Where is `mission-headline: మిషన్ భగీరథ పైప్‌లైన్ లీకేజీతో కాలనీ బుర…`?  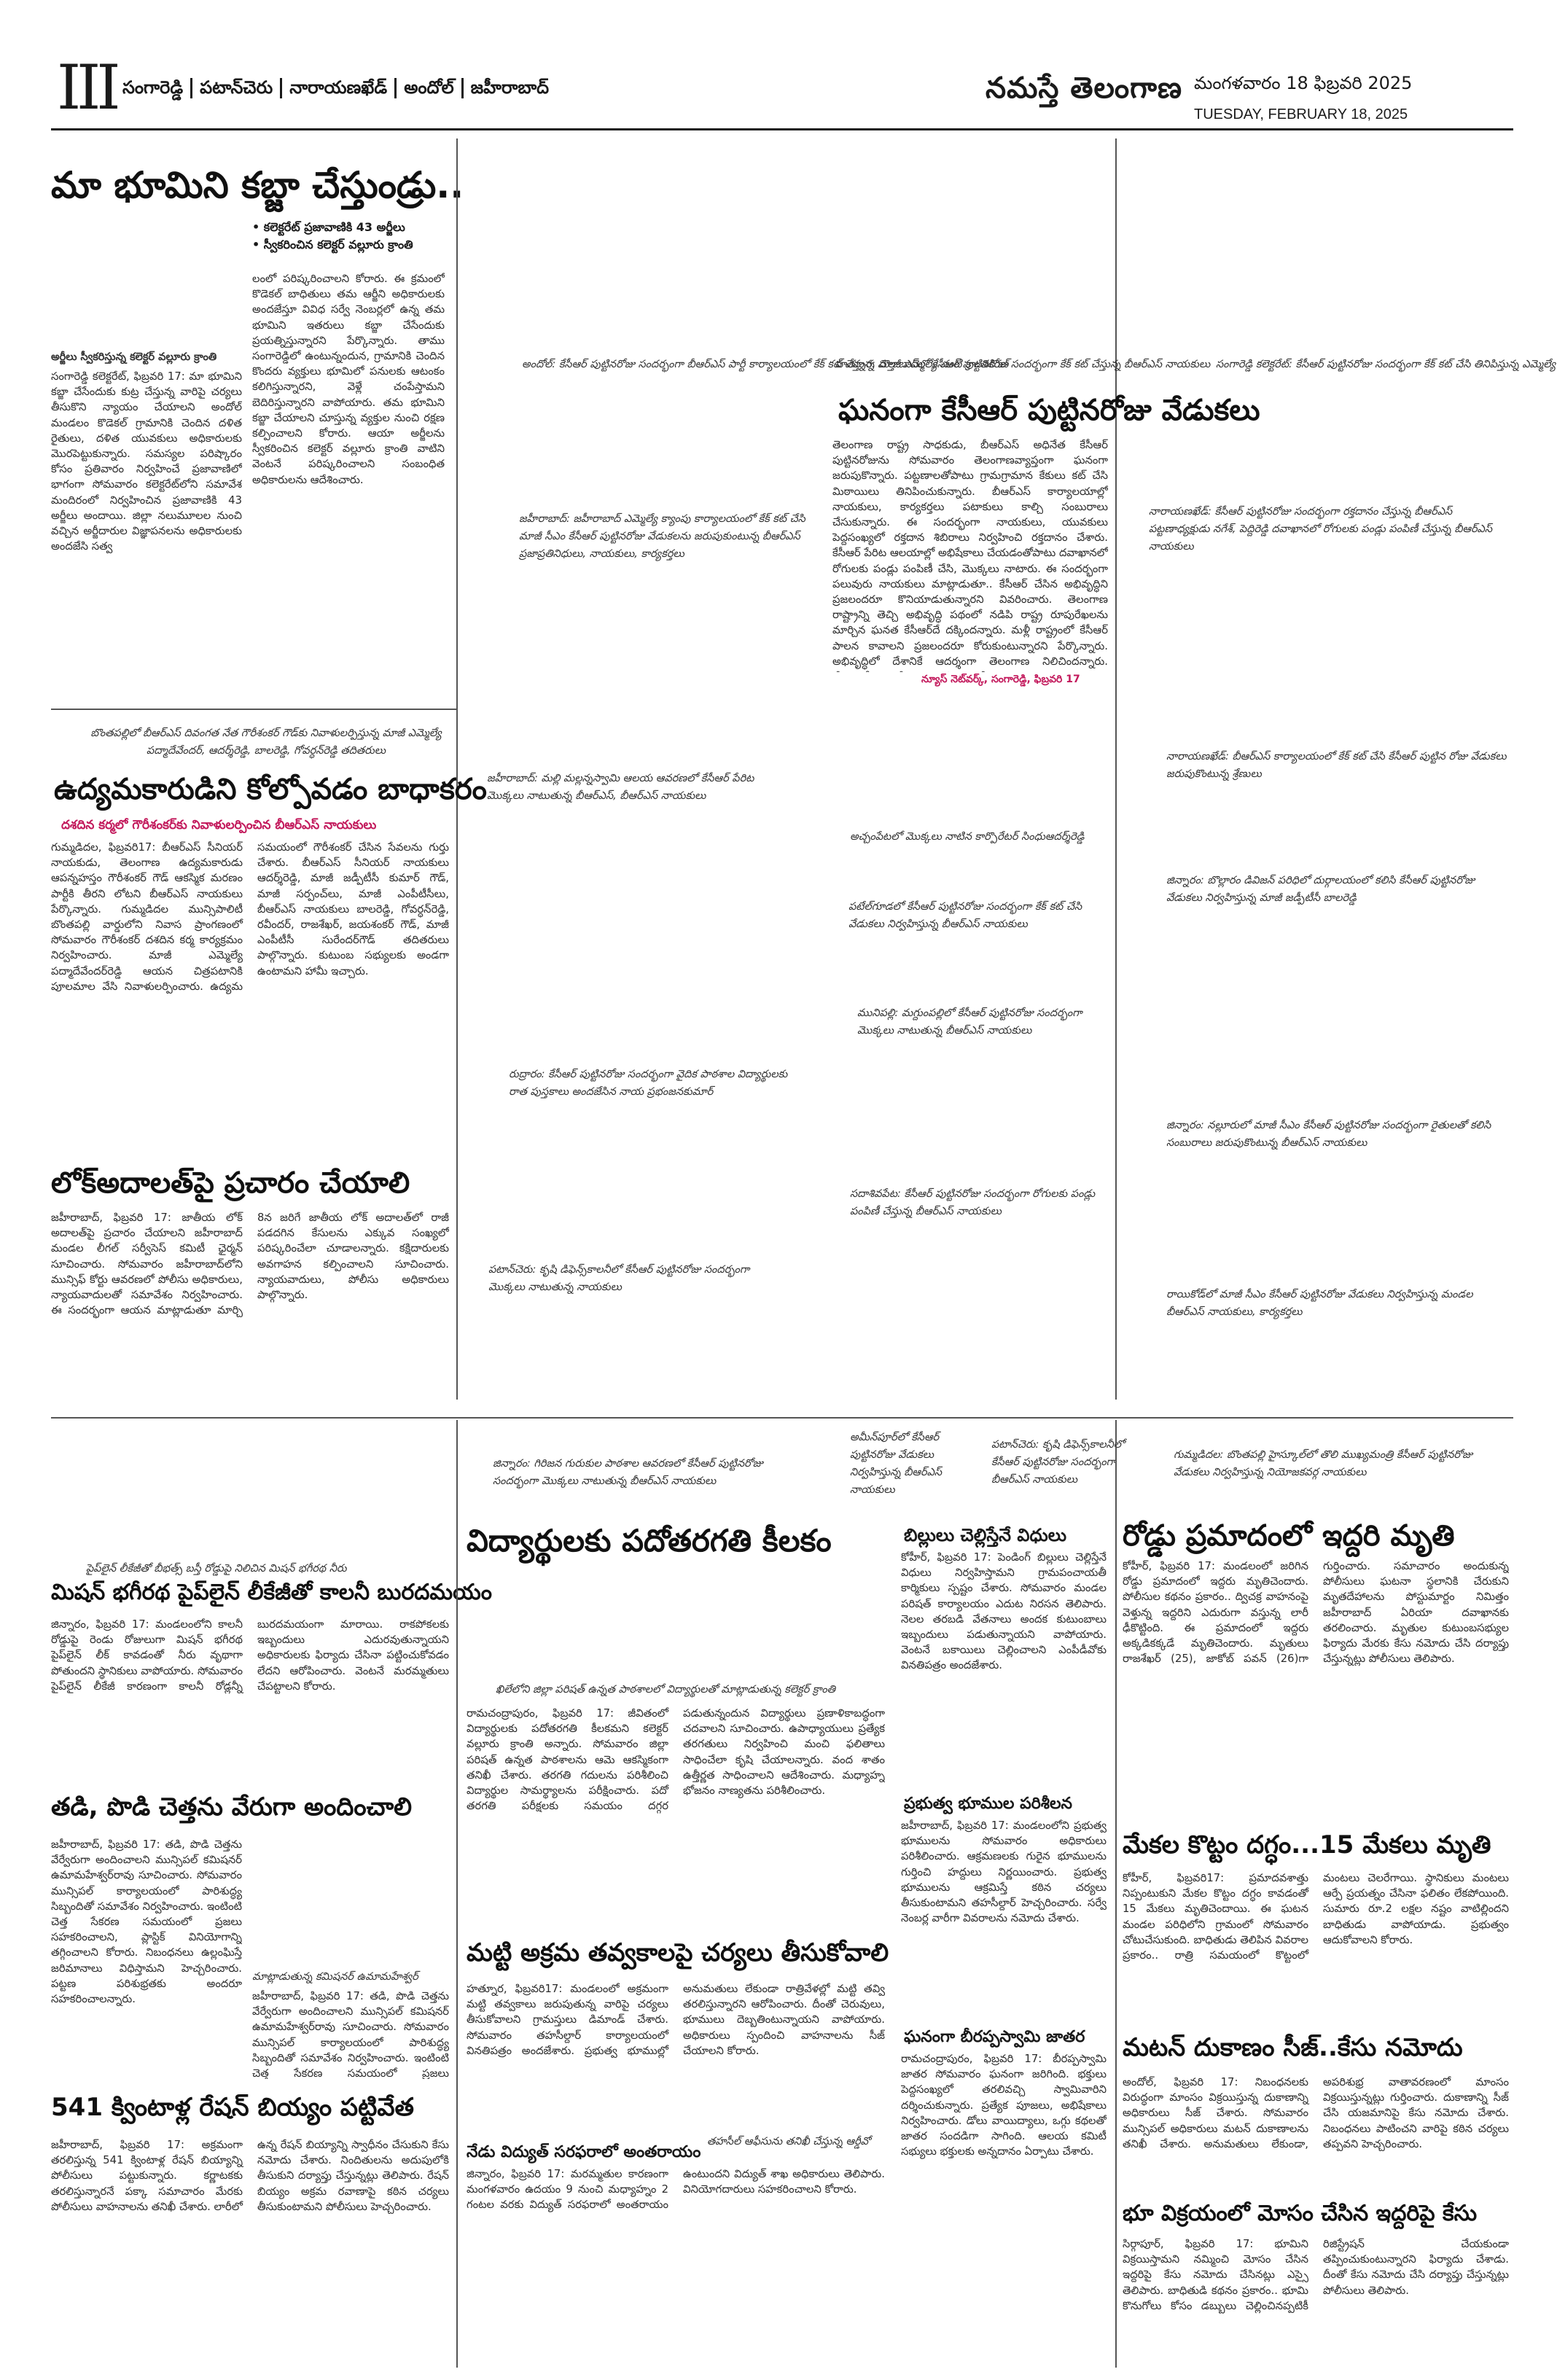 mission-headline: మిషన్ భగీరథ పైప్‌లైన్ లీకేజీతో కాలనీ బుర… is located at coordinates (271, 1592).